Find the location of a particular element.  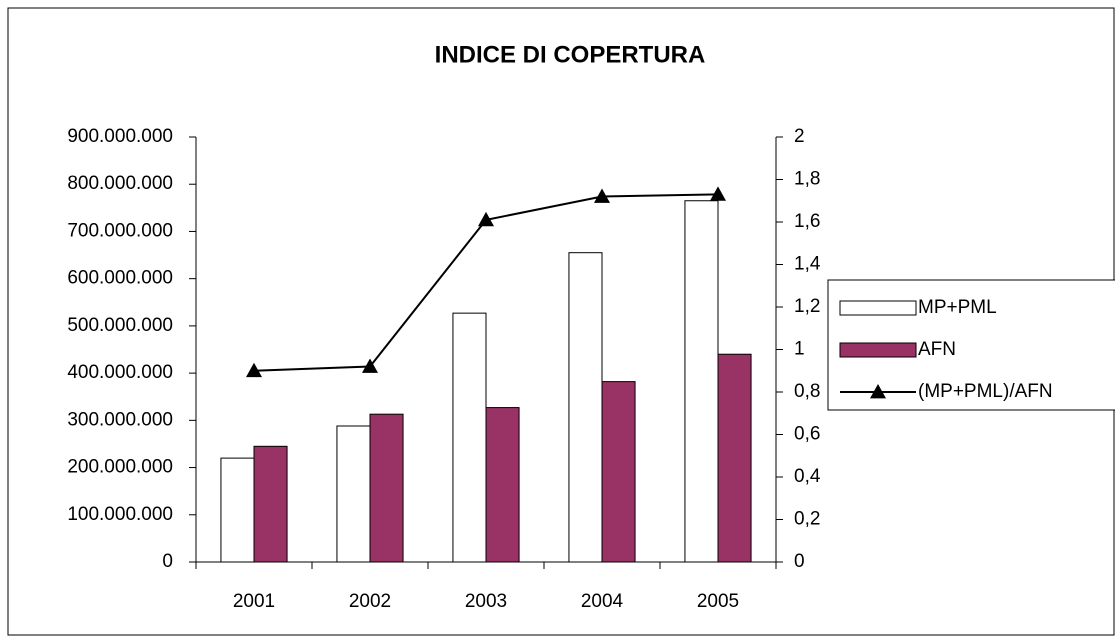

y-tick-label: 0 is located at coordinates (167, 561).